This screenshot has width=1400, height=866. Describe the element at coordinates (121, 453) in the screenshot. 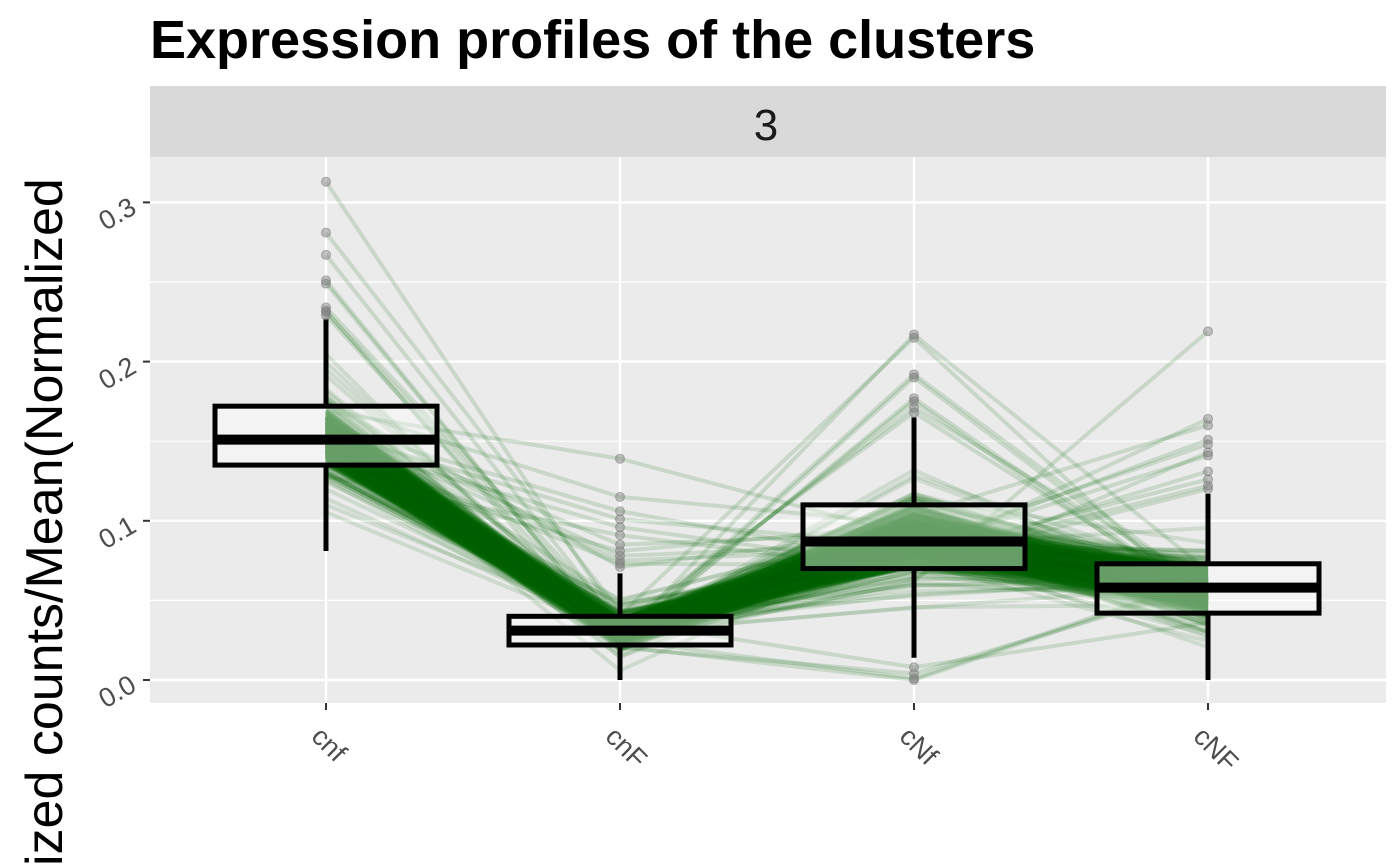

I see `y-axis-ticks: 0.0 0.1 0.2 0.3` at that location.